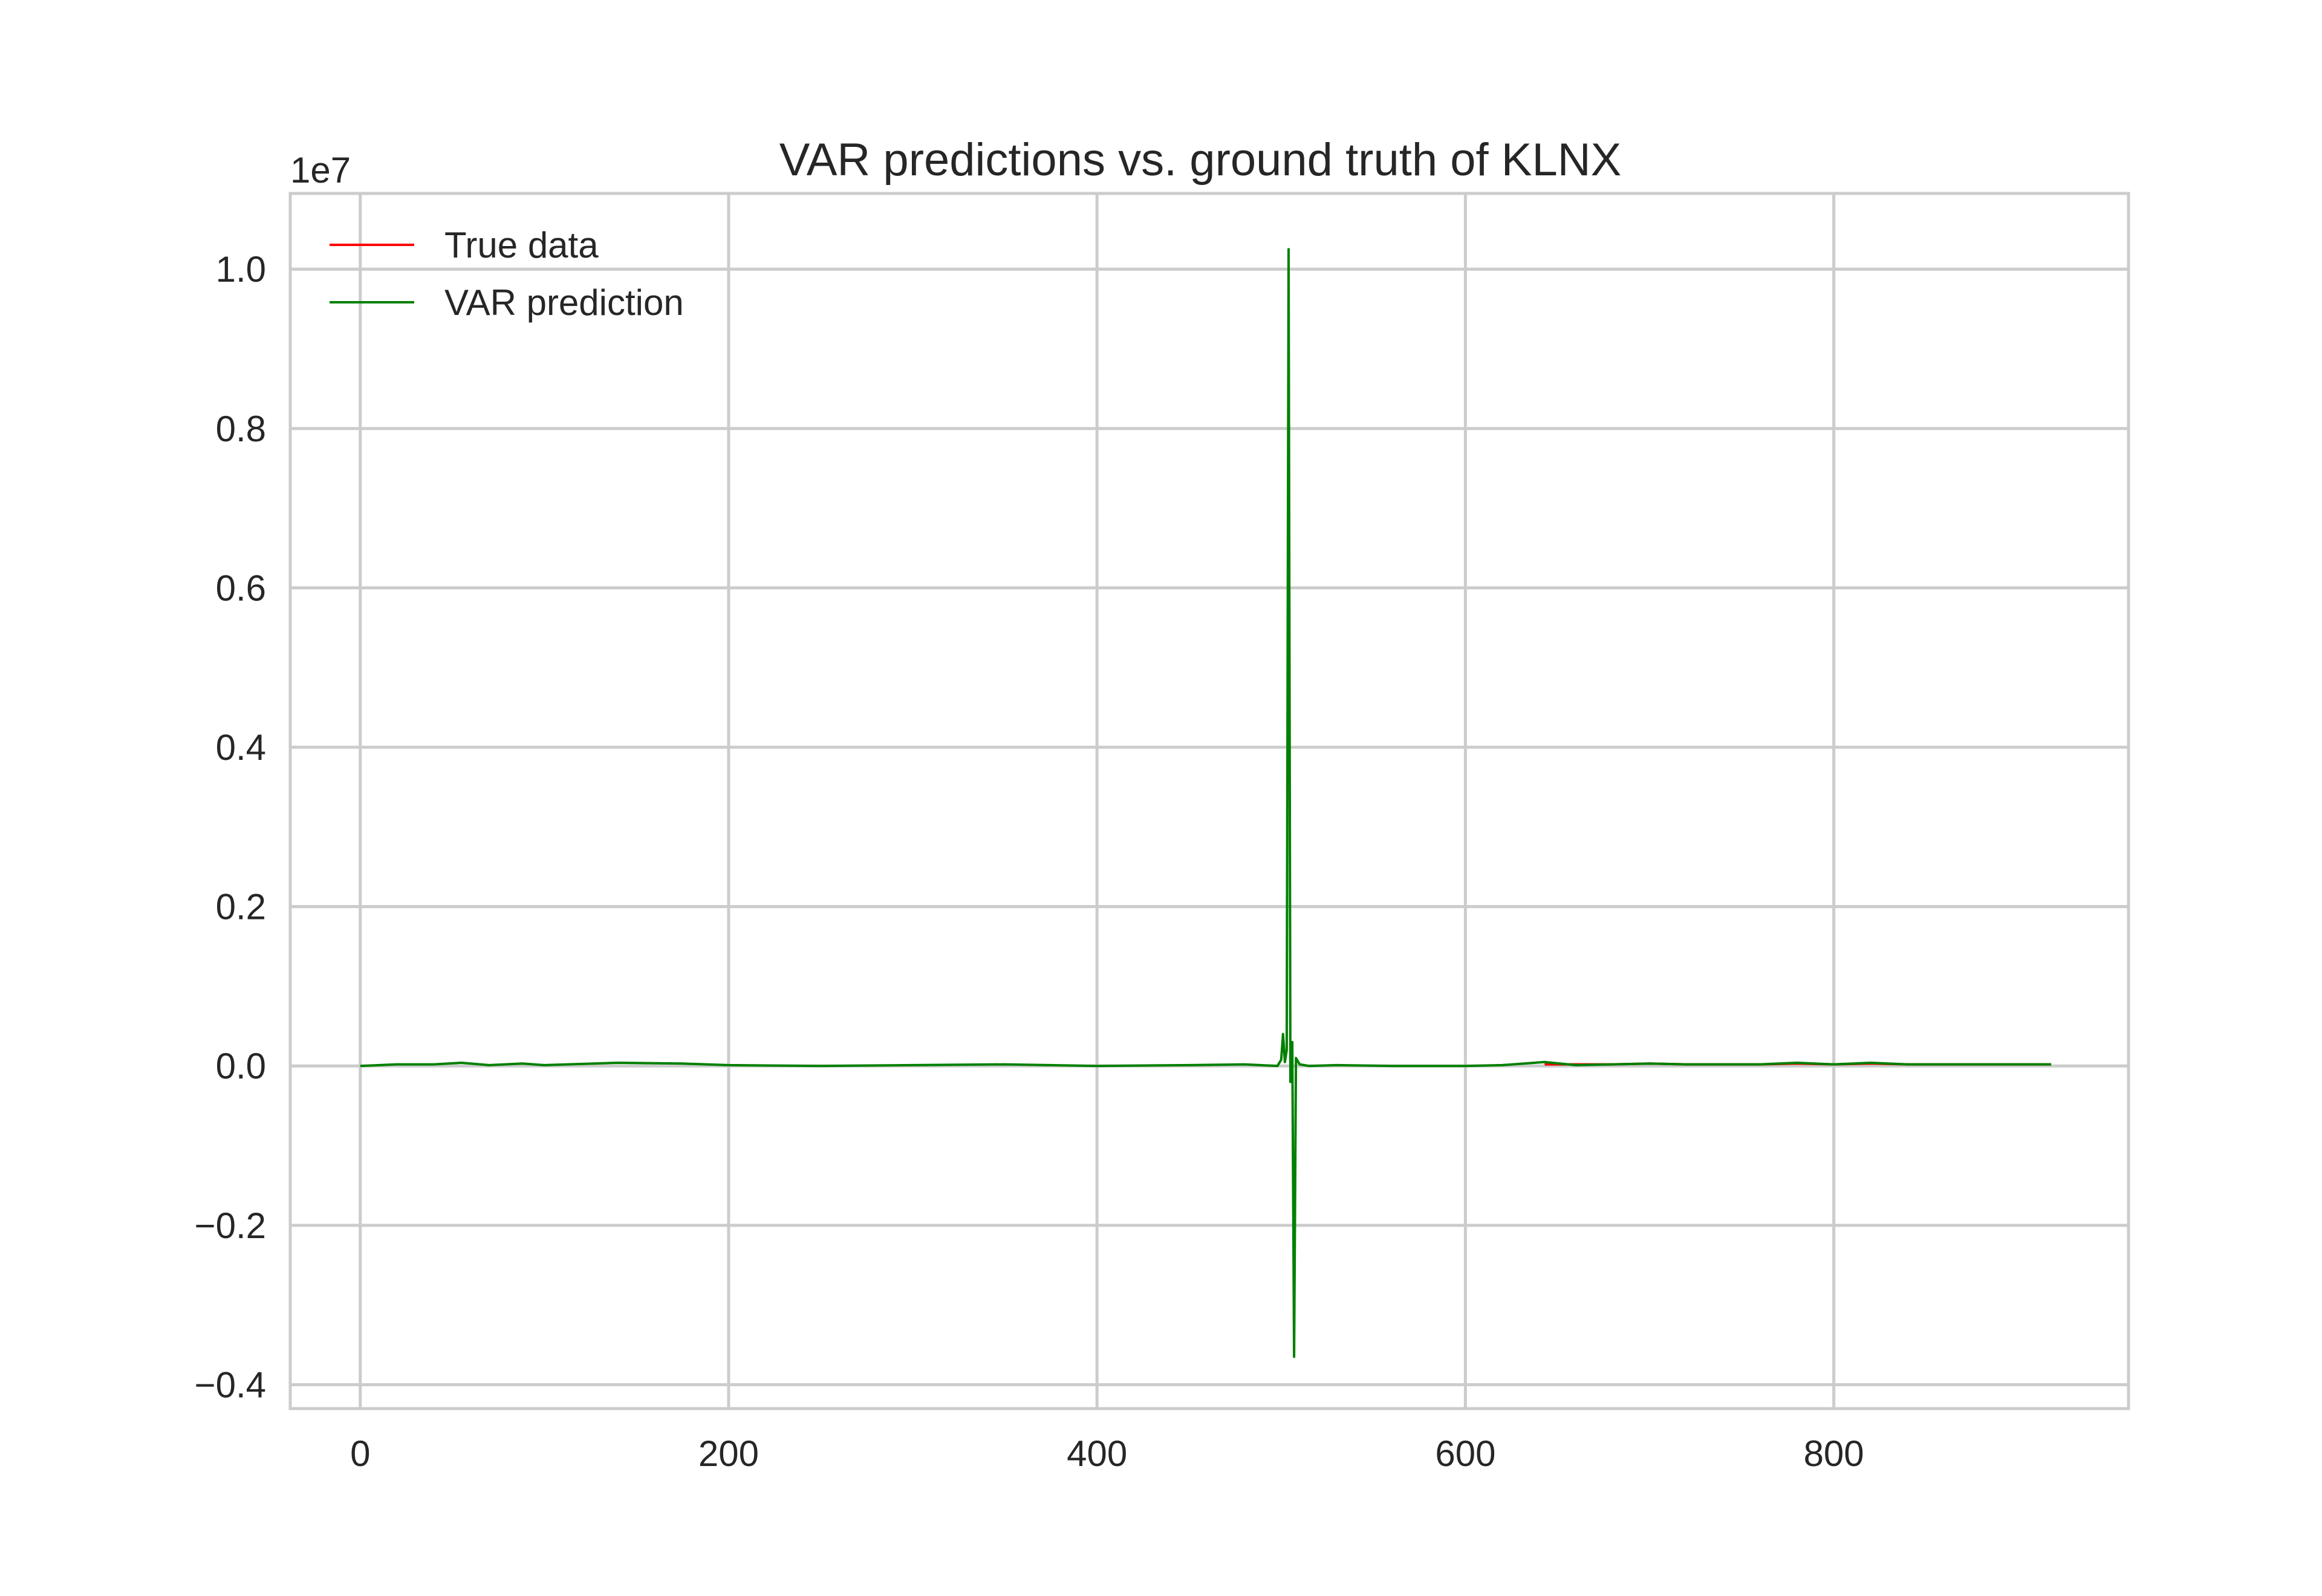 Image resolution: width=2322 pixels, height=1596 pixels. Describe the element at coordinates (1465, 1453) in the screenshot. I see `x-tick-label: 600` at that location.